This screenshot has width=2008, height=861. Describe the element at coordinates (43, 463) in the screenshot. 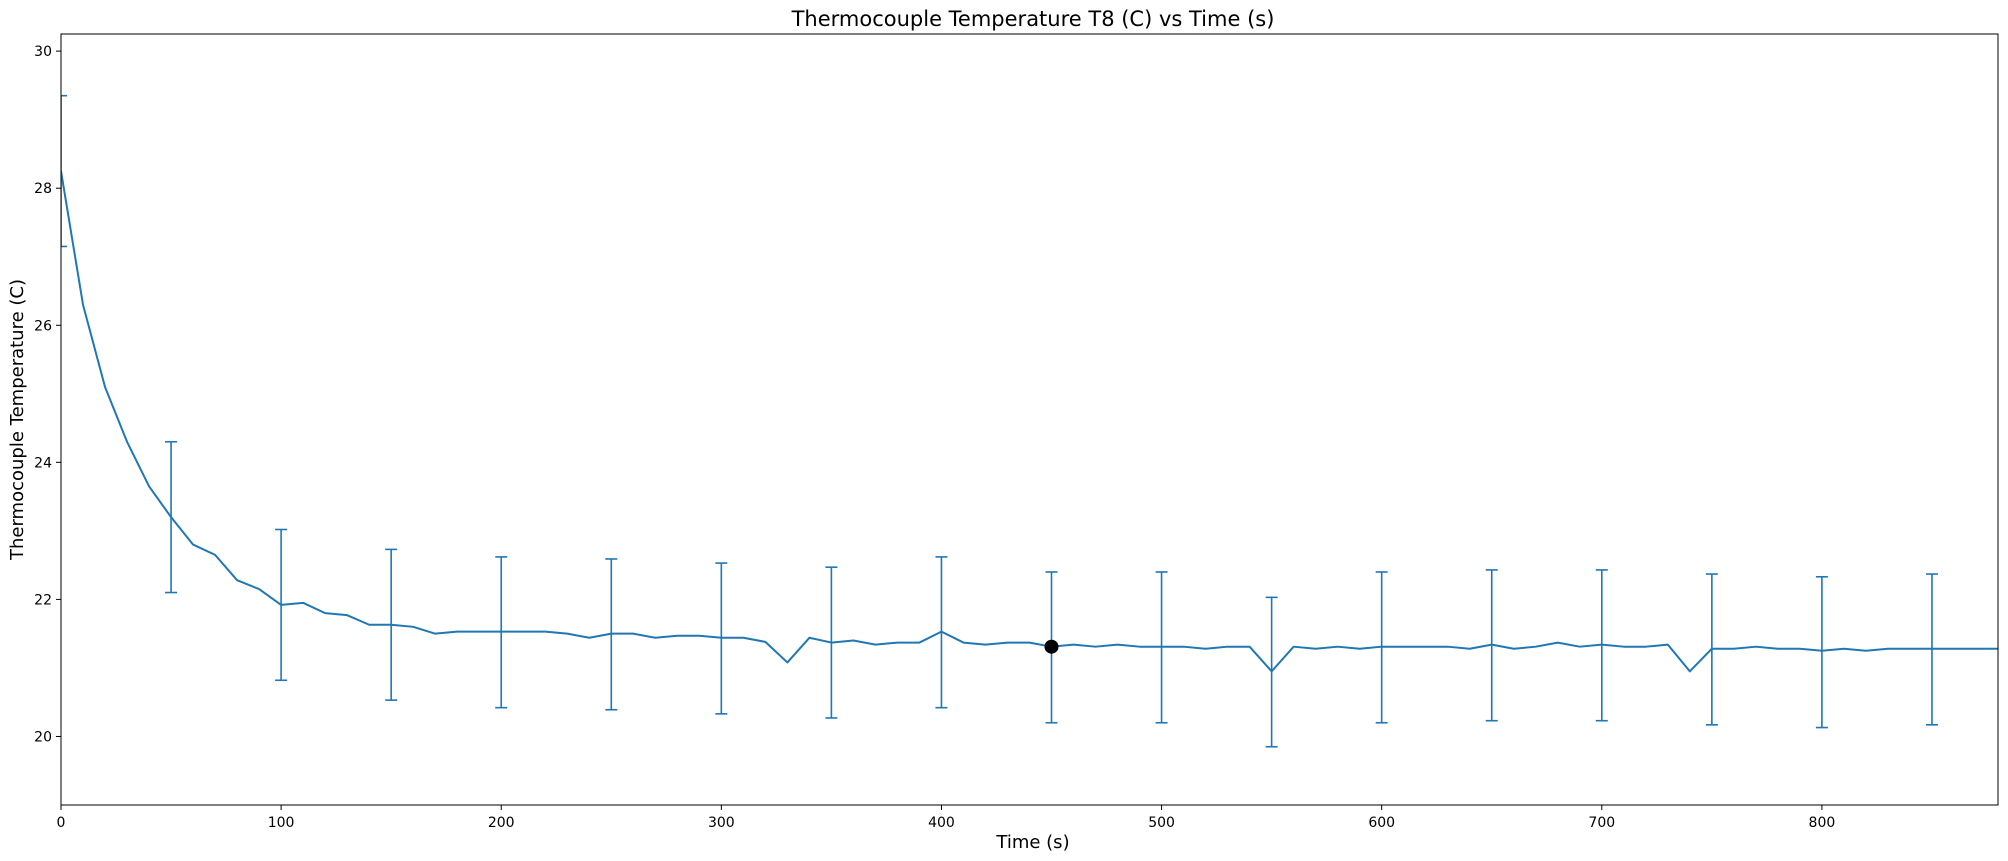

I see `y-tick-label: 24` at that location.